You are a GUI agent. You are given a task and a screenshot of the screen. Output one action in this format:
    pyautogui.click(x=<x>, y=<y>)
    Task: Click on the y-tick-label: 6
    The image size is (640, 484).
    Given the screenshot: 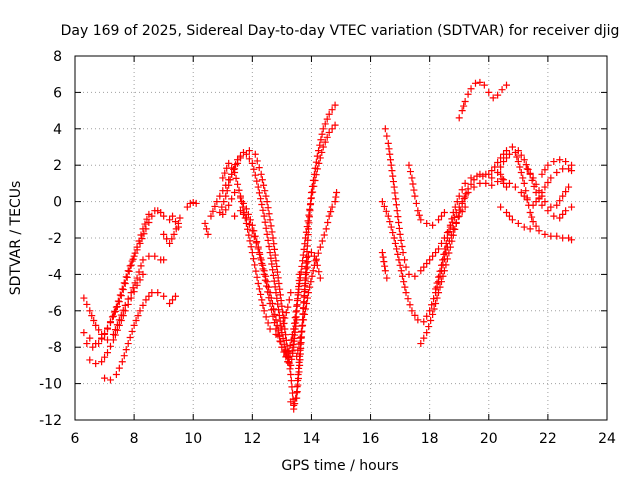 What is the action you would take?
    pyautogui.click(x=57, y=93)
    